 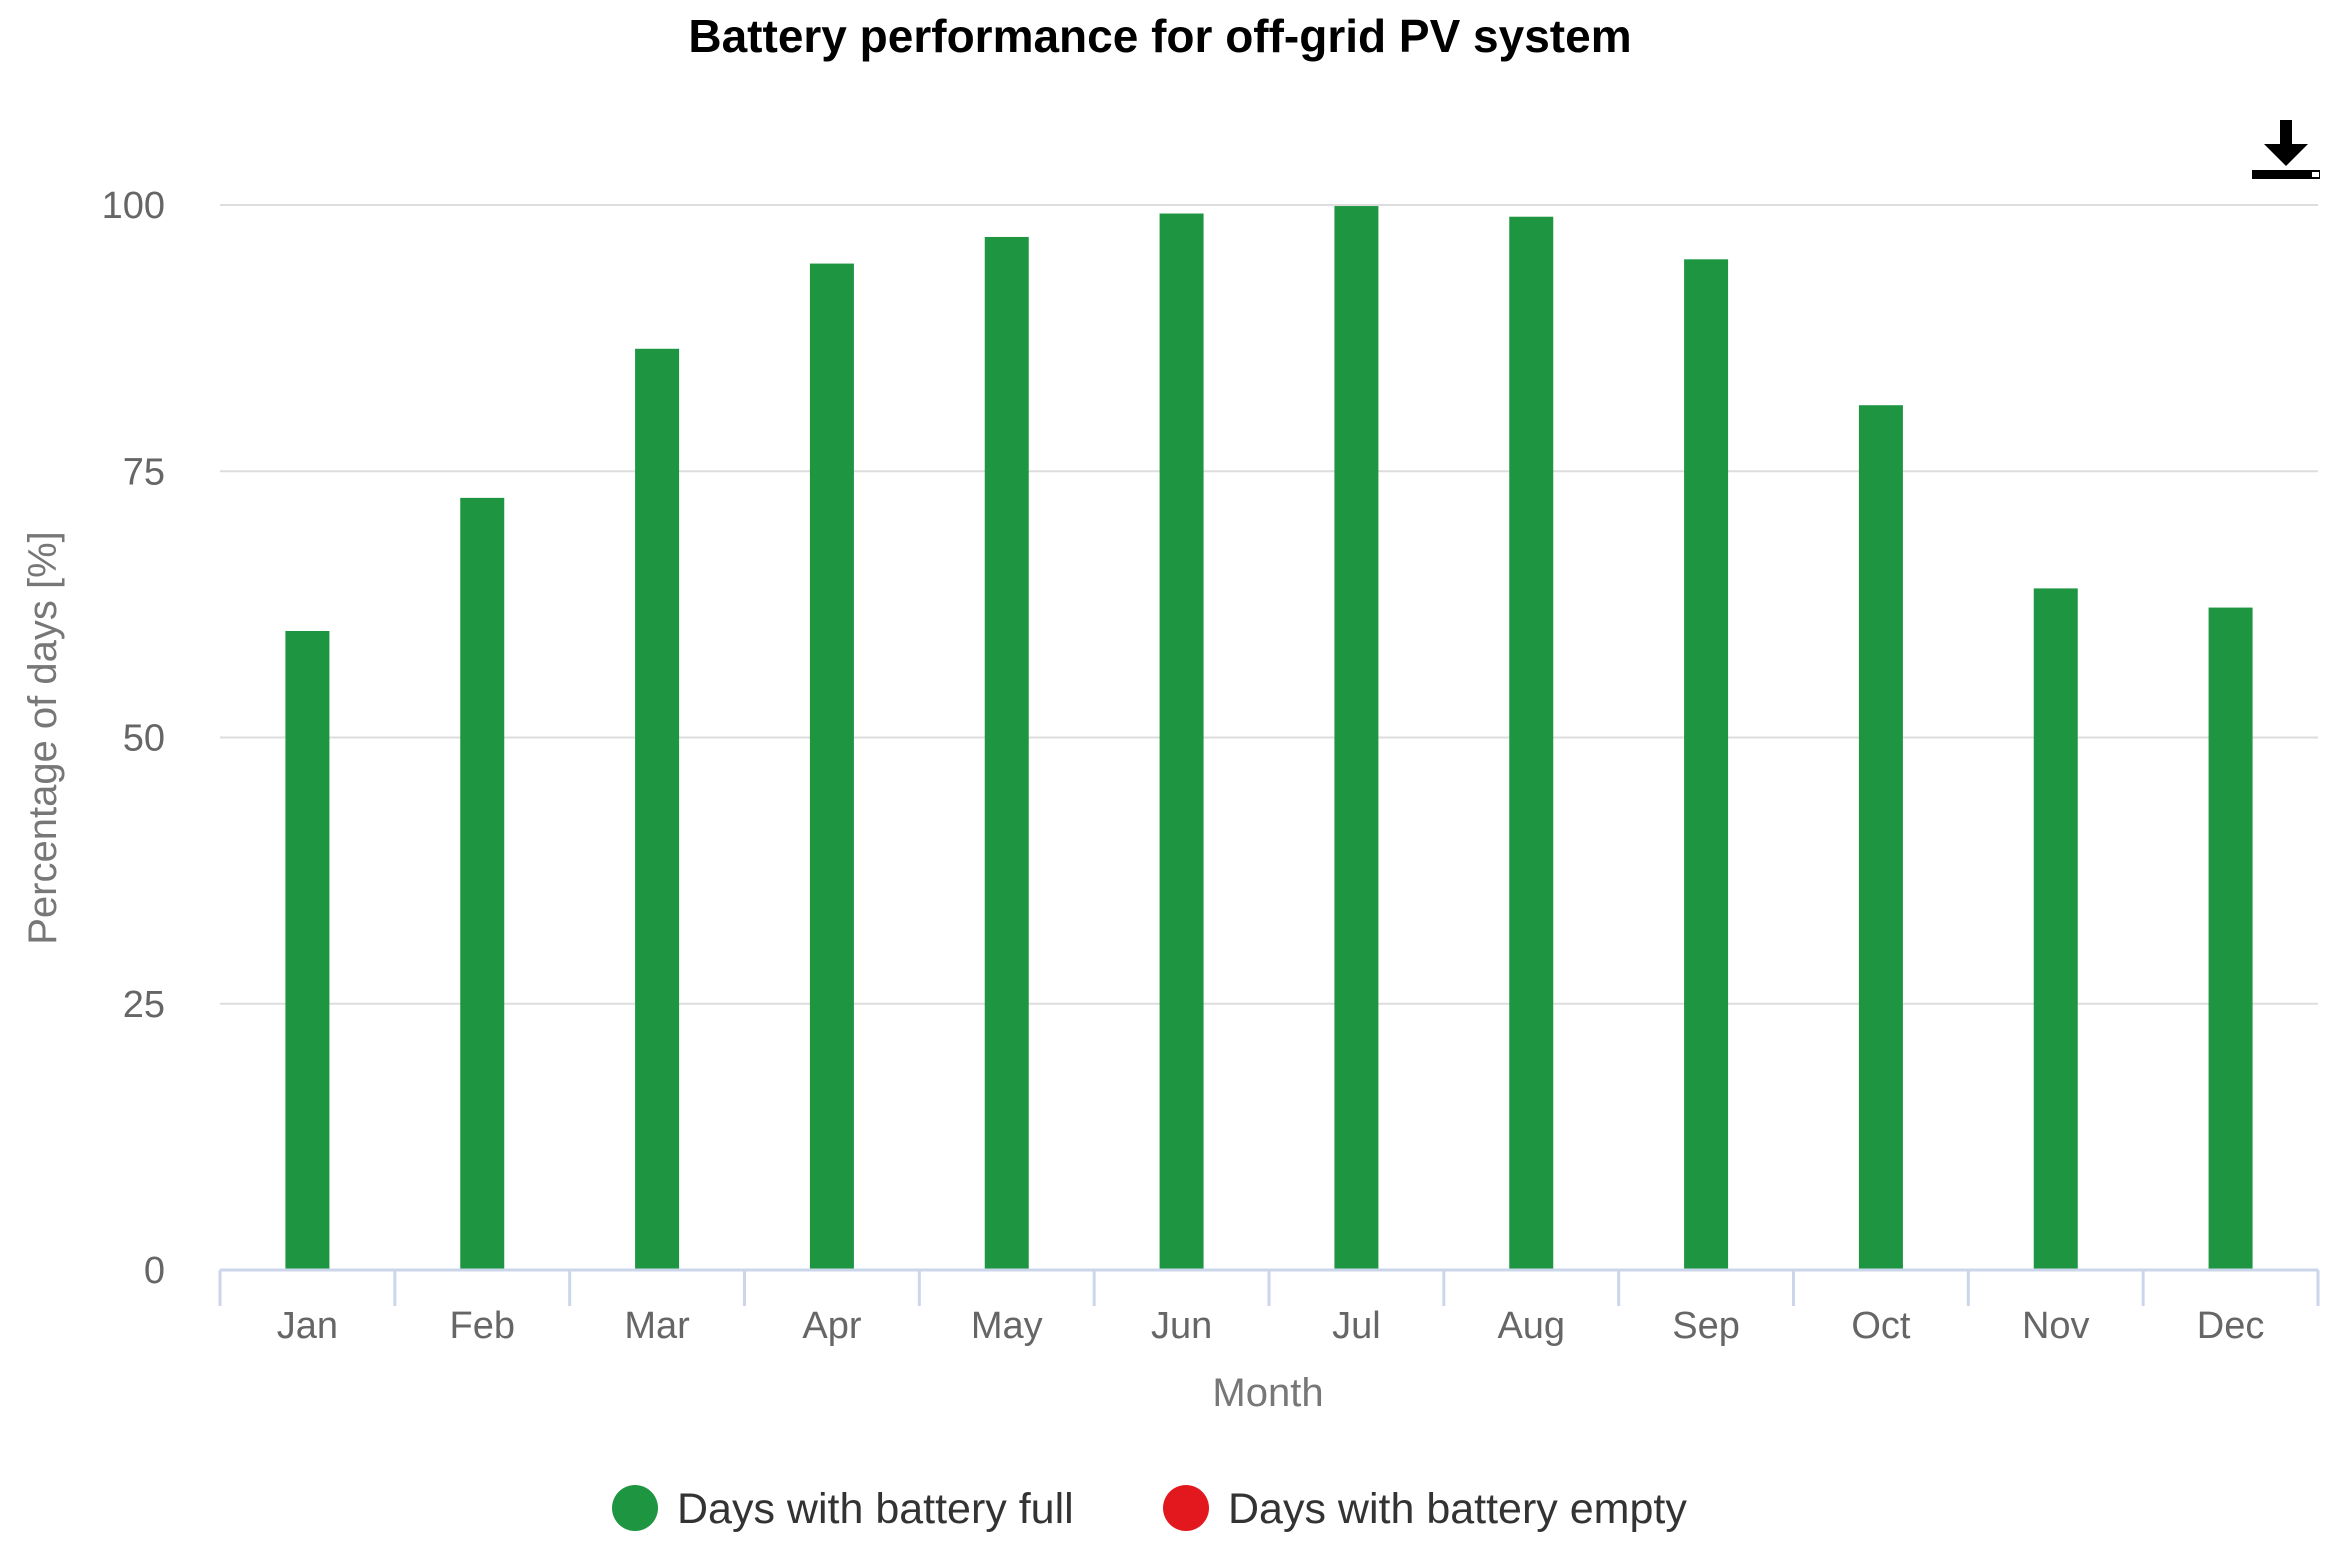 What do you see at coordinates (1267, 1393) in the screenshot?
I see `x-axis-title: Month` at bounding box center [1267, 1393].